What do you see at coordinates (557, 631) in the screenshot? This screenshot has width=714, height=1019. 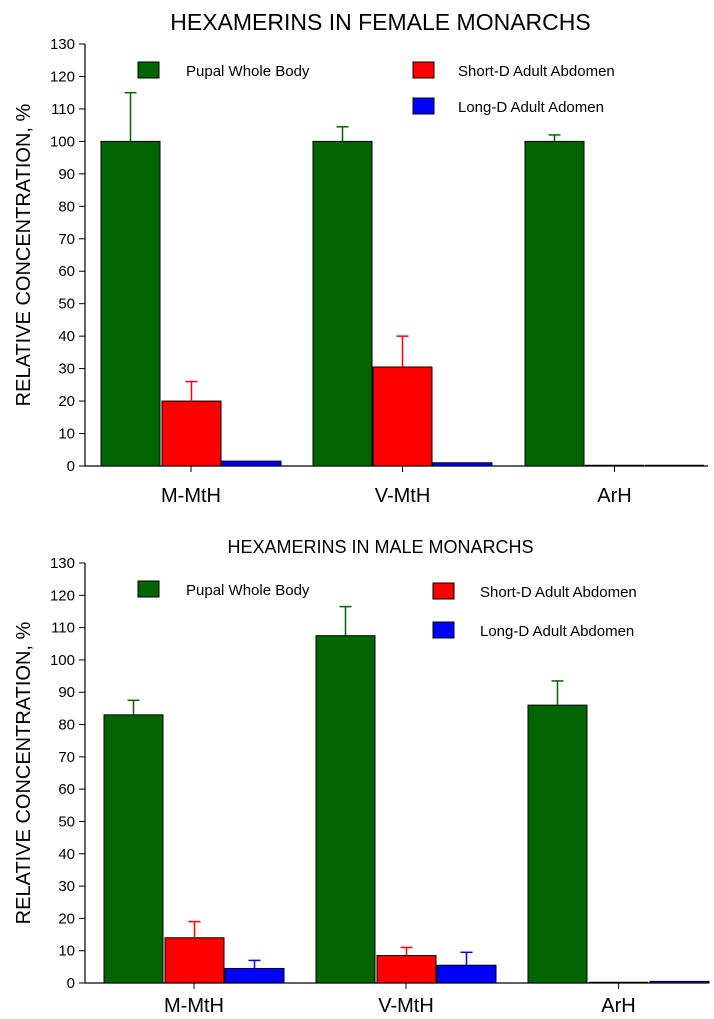 I see `legend-label: Long-D Adult Abdomen` at bounding box center [557, 631].